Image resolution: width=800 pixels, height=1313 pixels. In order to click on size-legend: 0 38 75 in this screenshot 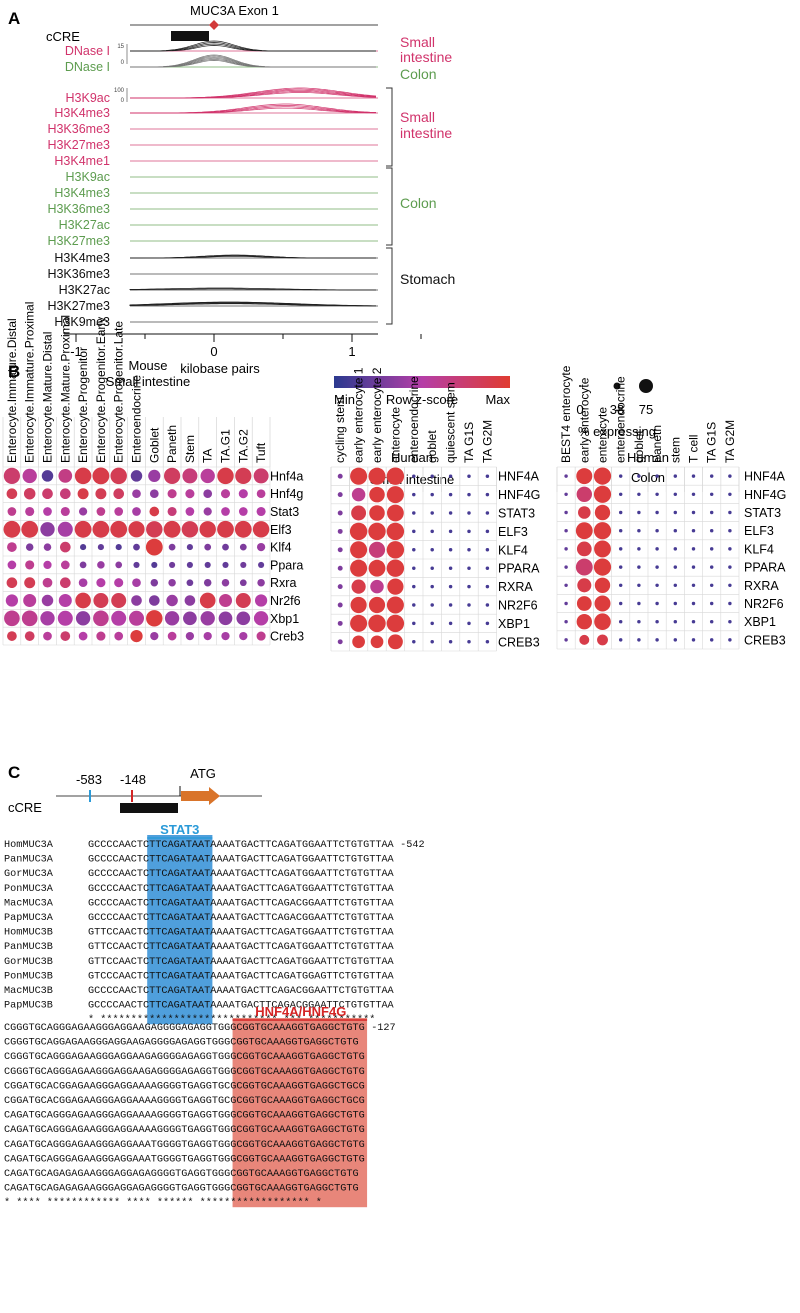, I will do `click(614, 398)`.